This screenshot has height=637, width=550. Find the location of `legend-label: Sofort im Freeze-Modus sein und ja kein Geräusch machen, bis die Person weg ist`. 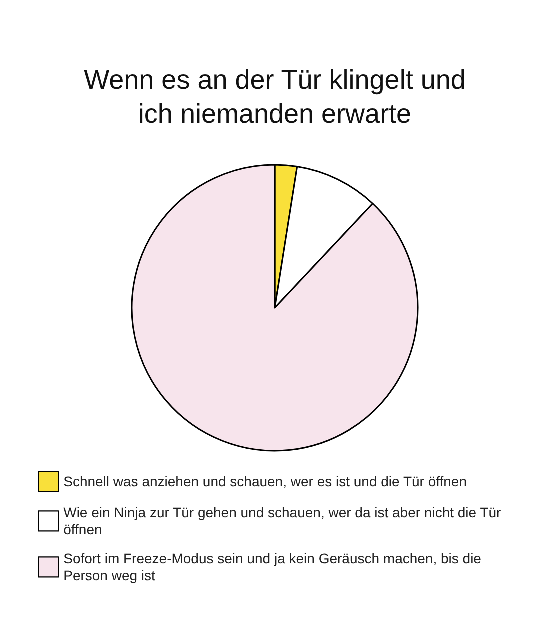

legend-label: Sofort im Freeze-Modus sein und ja kein Geräusch machen, bis die Person weg ist is located at coordinates (275, 567).